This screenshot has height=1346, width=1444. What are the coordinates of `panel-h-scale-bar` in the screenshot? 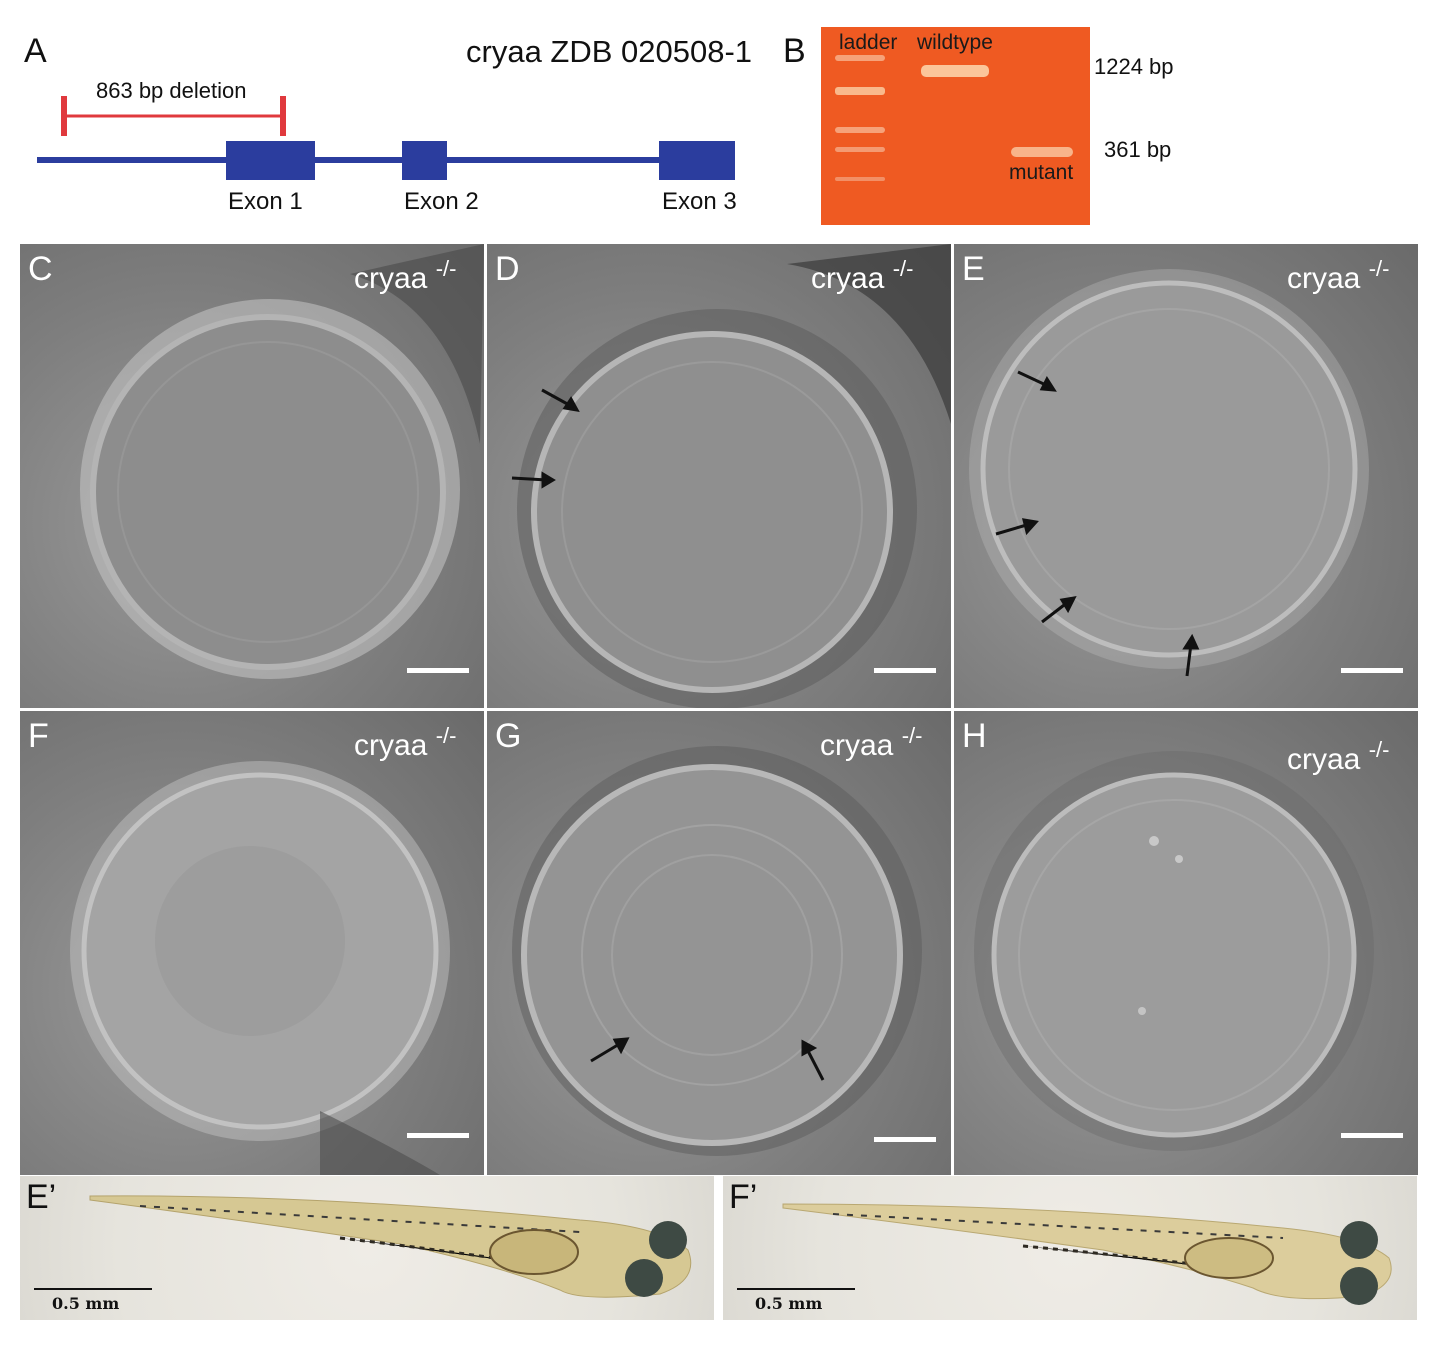 It's located at (1372, 1135).